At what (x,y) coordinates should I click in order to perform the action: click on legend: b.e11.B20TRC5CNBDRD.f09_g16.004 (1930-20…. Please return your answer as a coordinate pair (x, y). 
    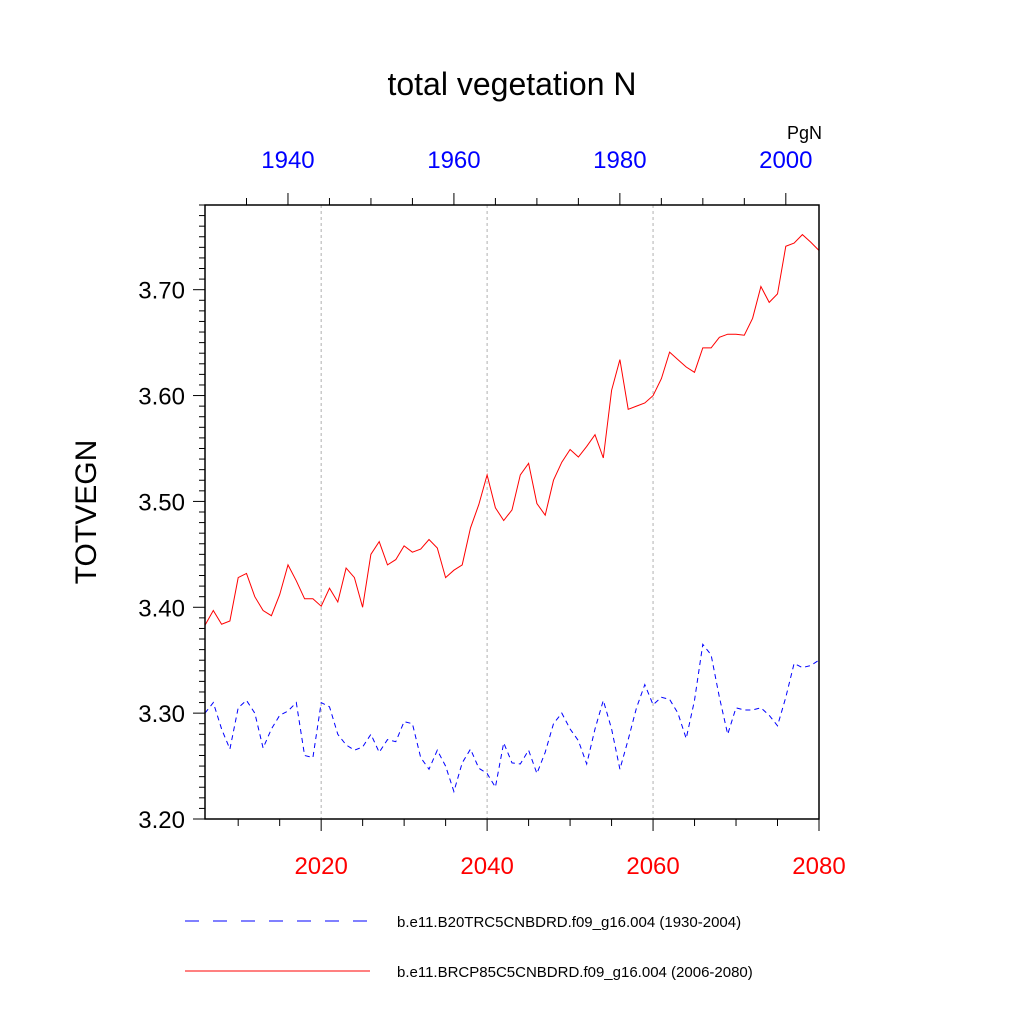
    Looking at the image, I should click on (469, 947).